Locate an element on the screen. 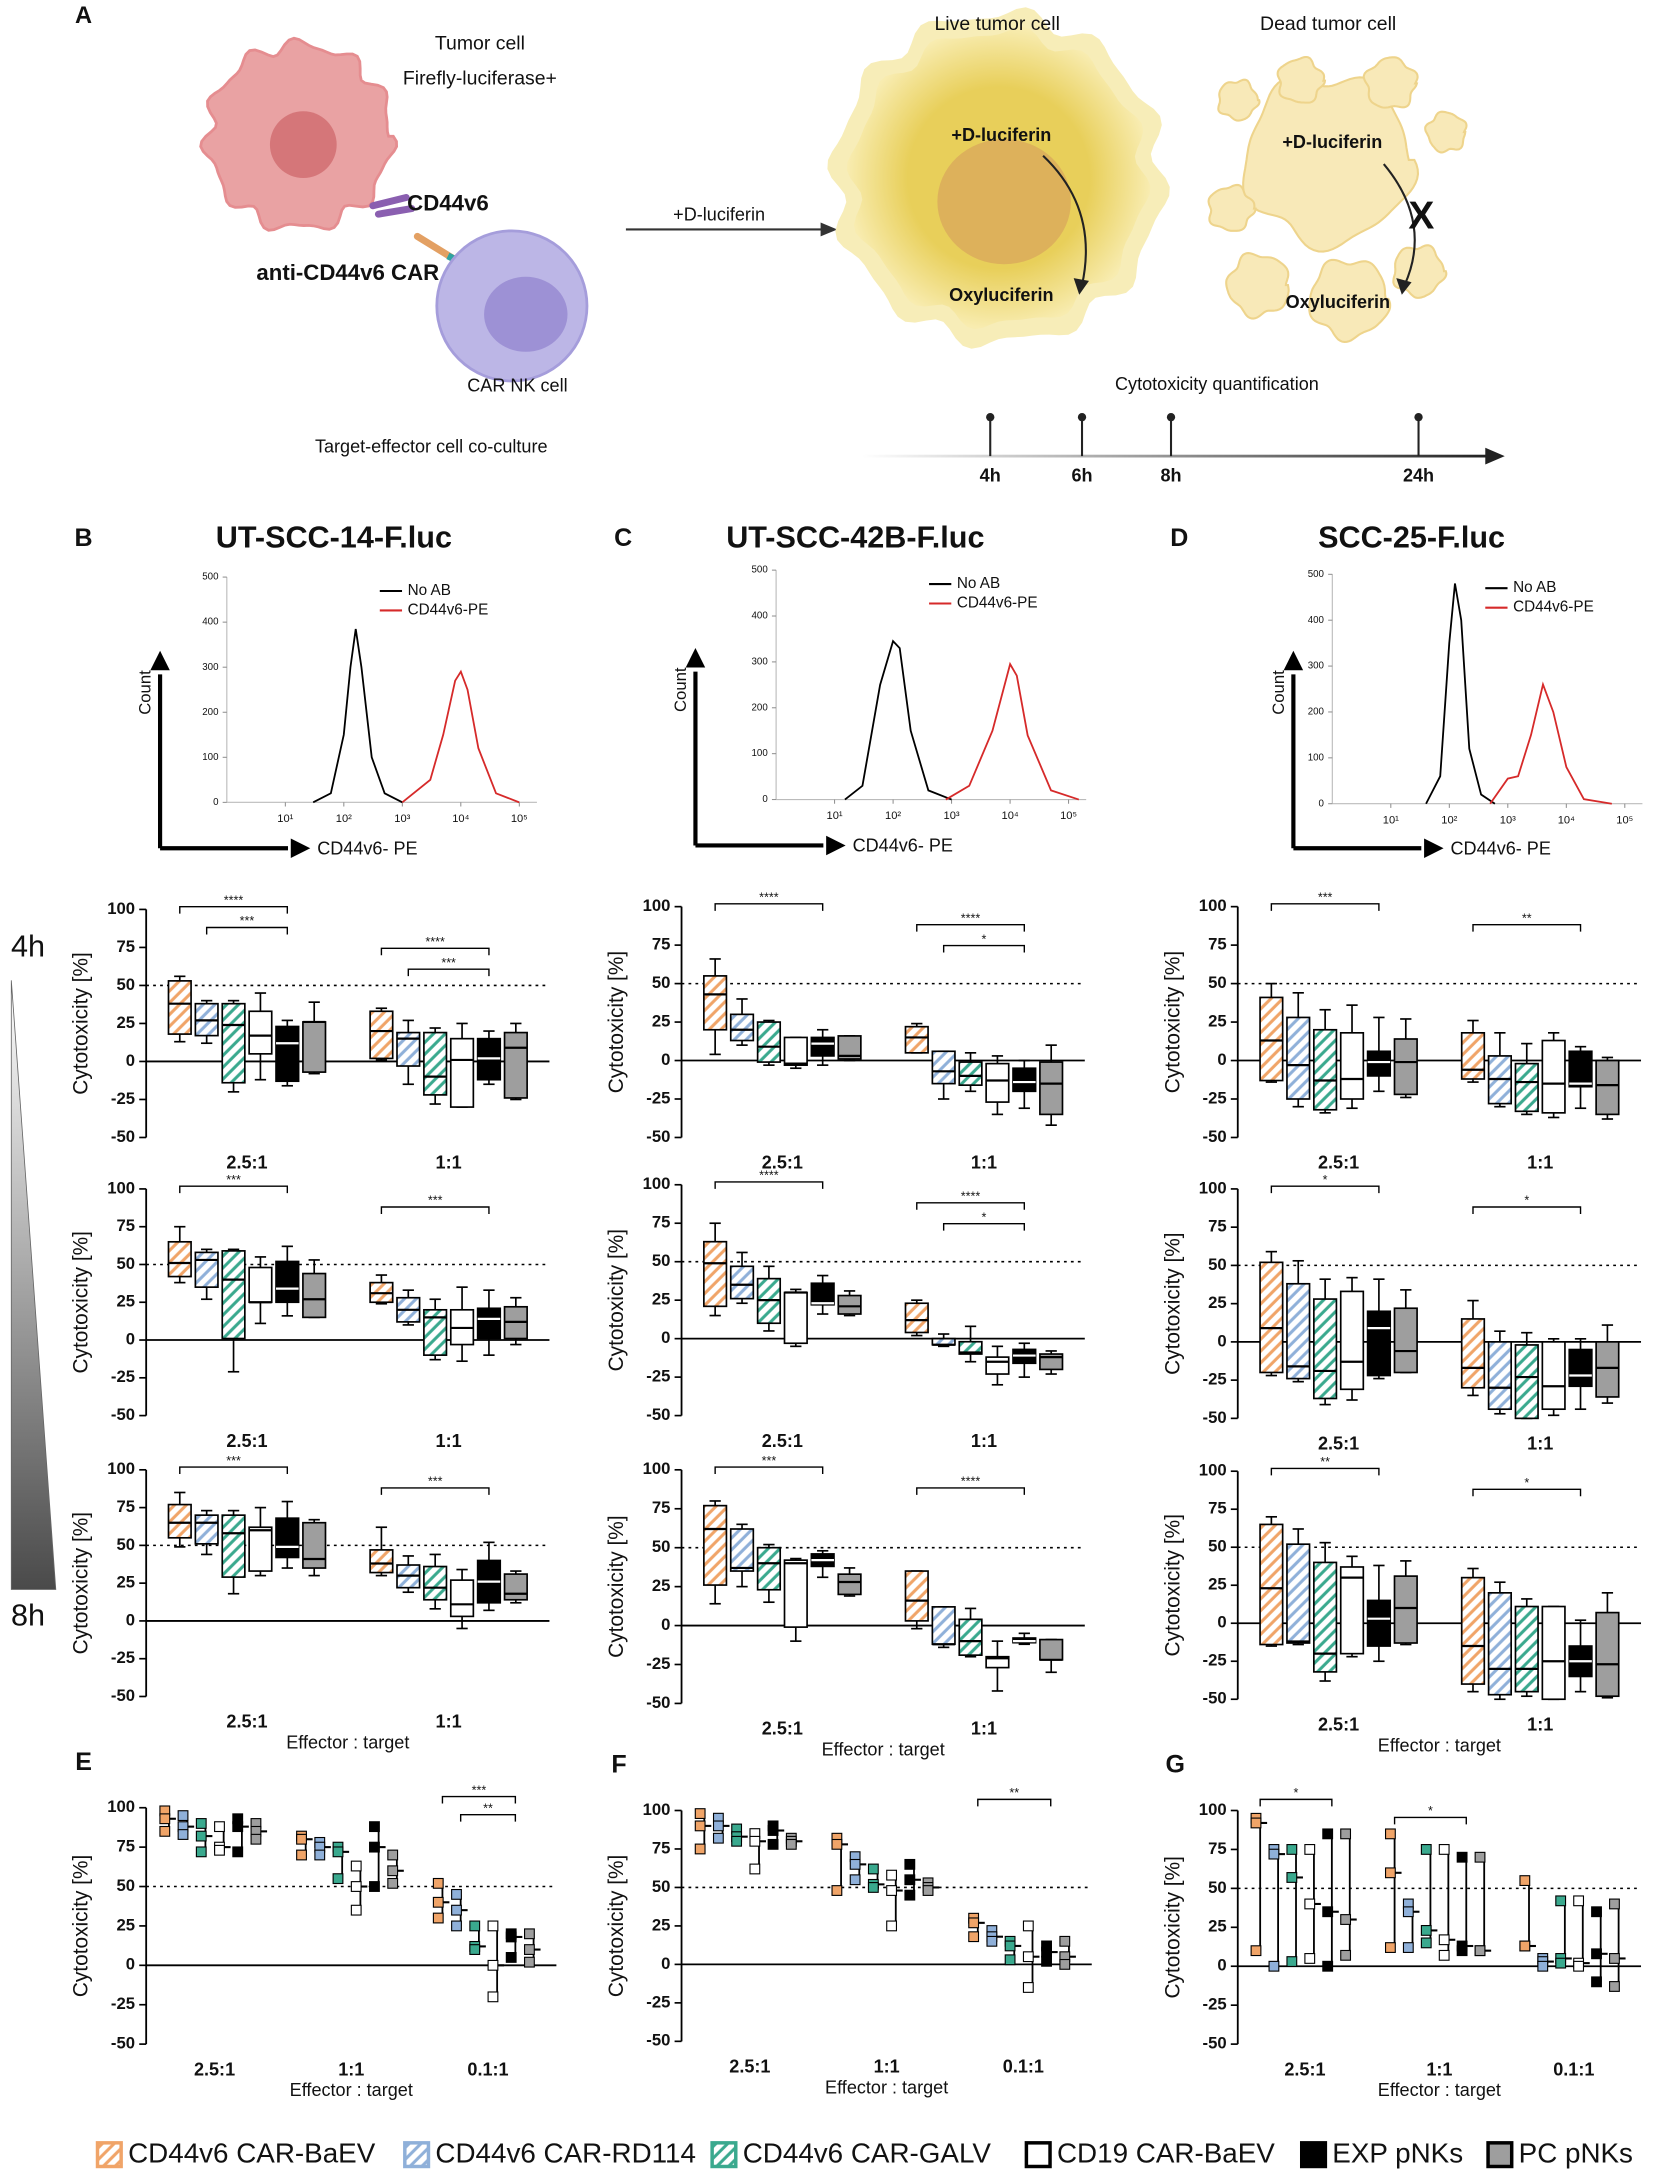  legend-label: No AB is located at coordinates (1534, 587).